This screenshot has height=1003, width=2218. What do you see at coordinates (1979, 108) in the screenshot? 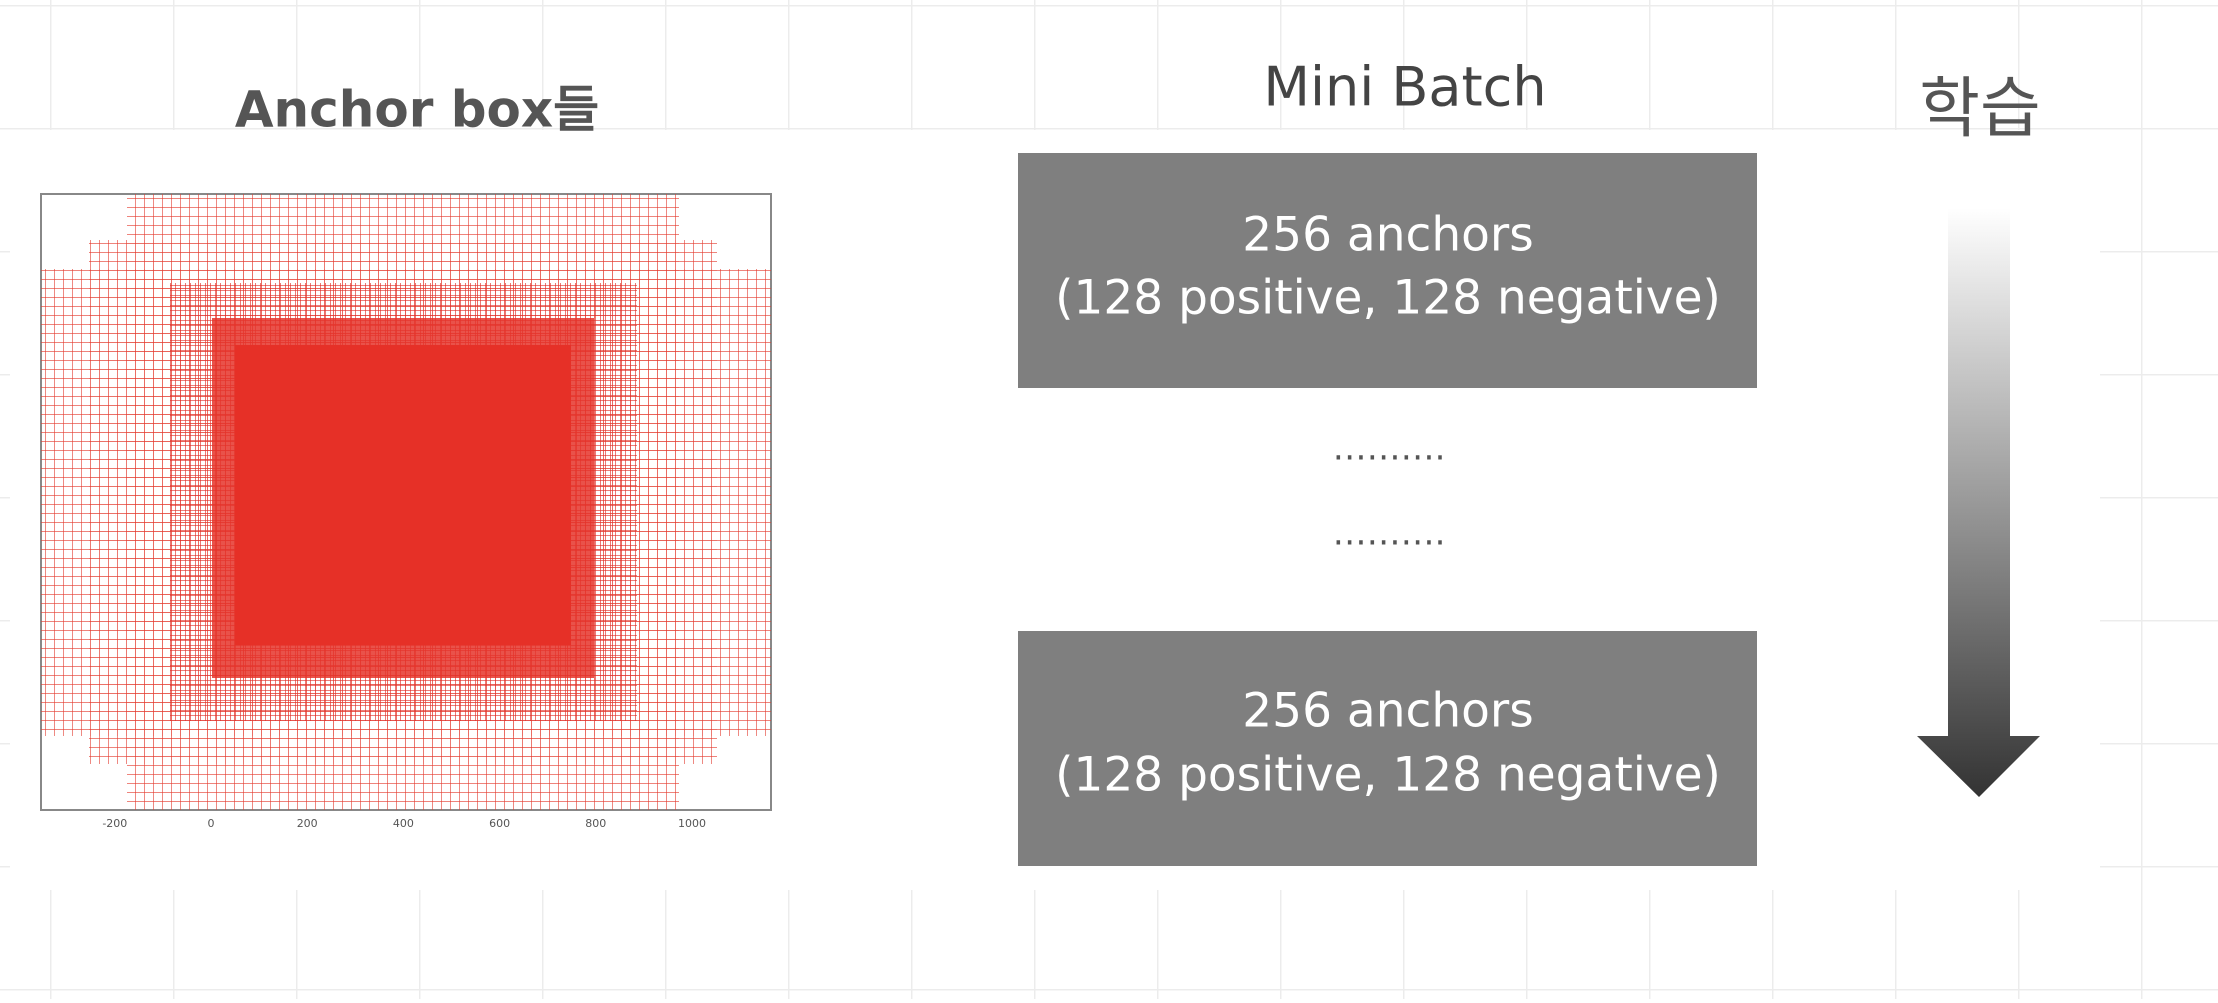
I see `arrow-label: 학습` at bounding box center [1979, 108].